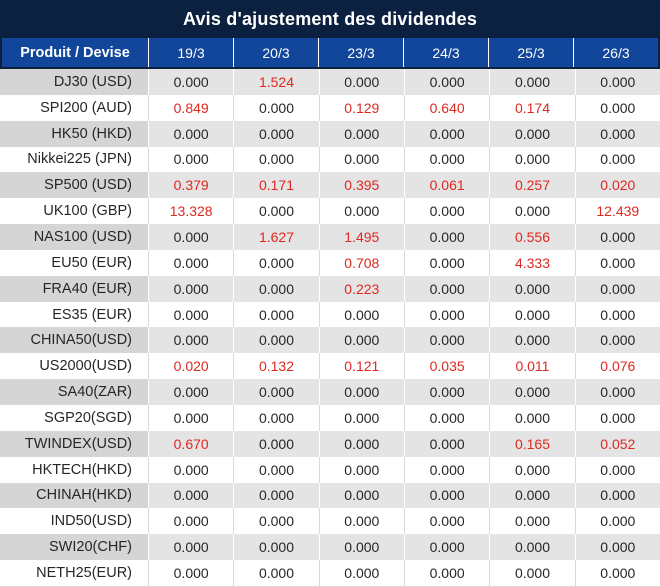  Describe the element at coordinates (75, 52) in the screenshot. I see `column-header-product-devise: Produit / Devise` at that location.